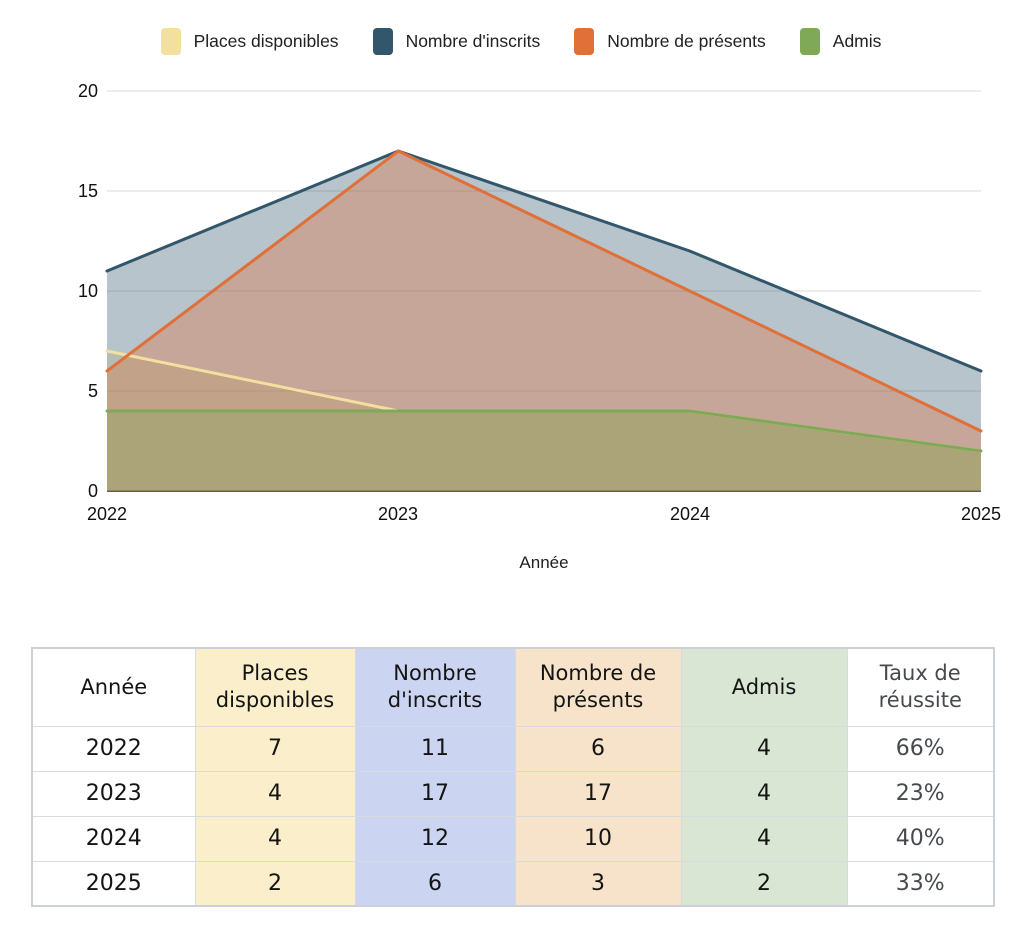  What do you see at coordinates (686, 41) in the screenshot?
I see `legend-label: Nombre de présents` at bounding box center [686, 41].